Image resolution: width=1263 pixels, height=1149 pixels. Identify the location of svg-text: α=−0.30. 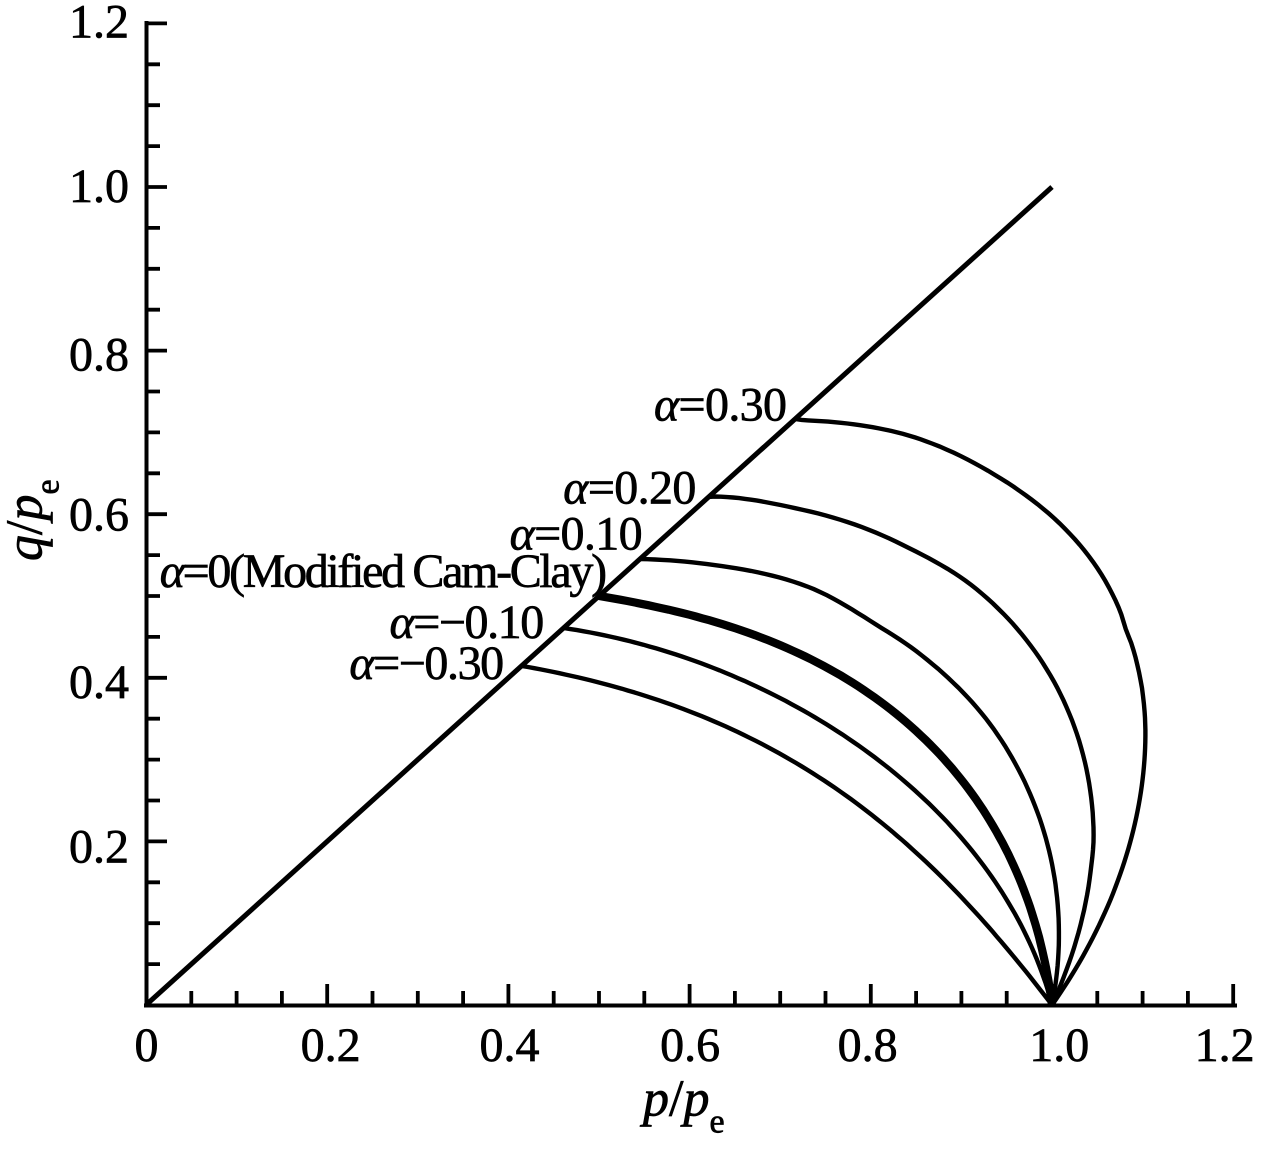
(426, 663).